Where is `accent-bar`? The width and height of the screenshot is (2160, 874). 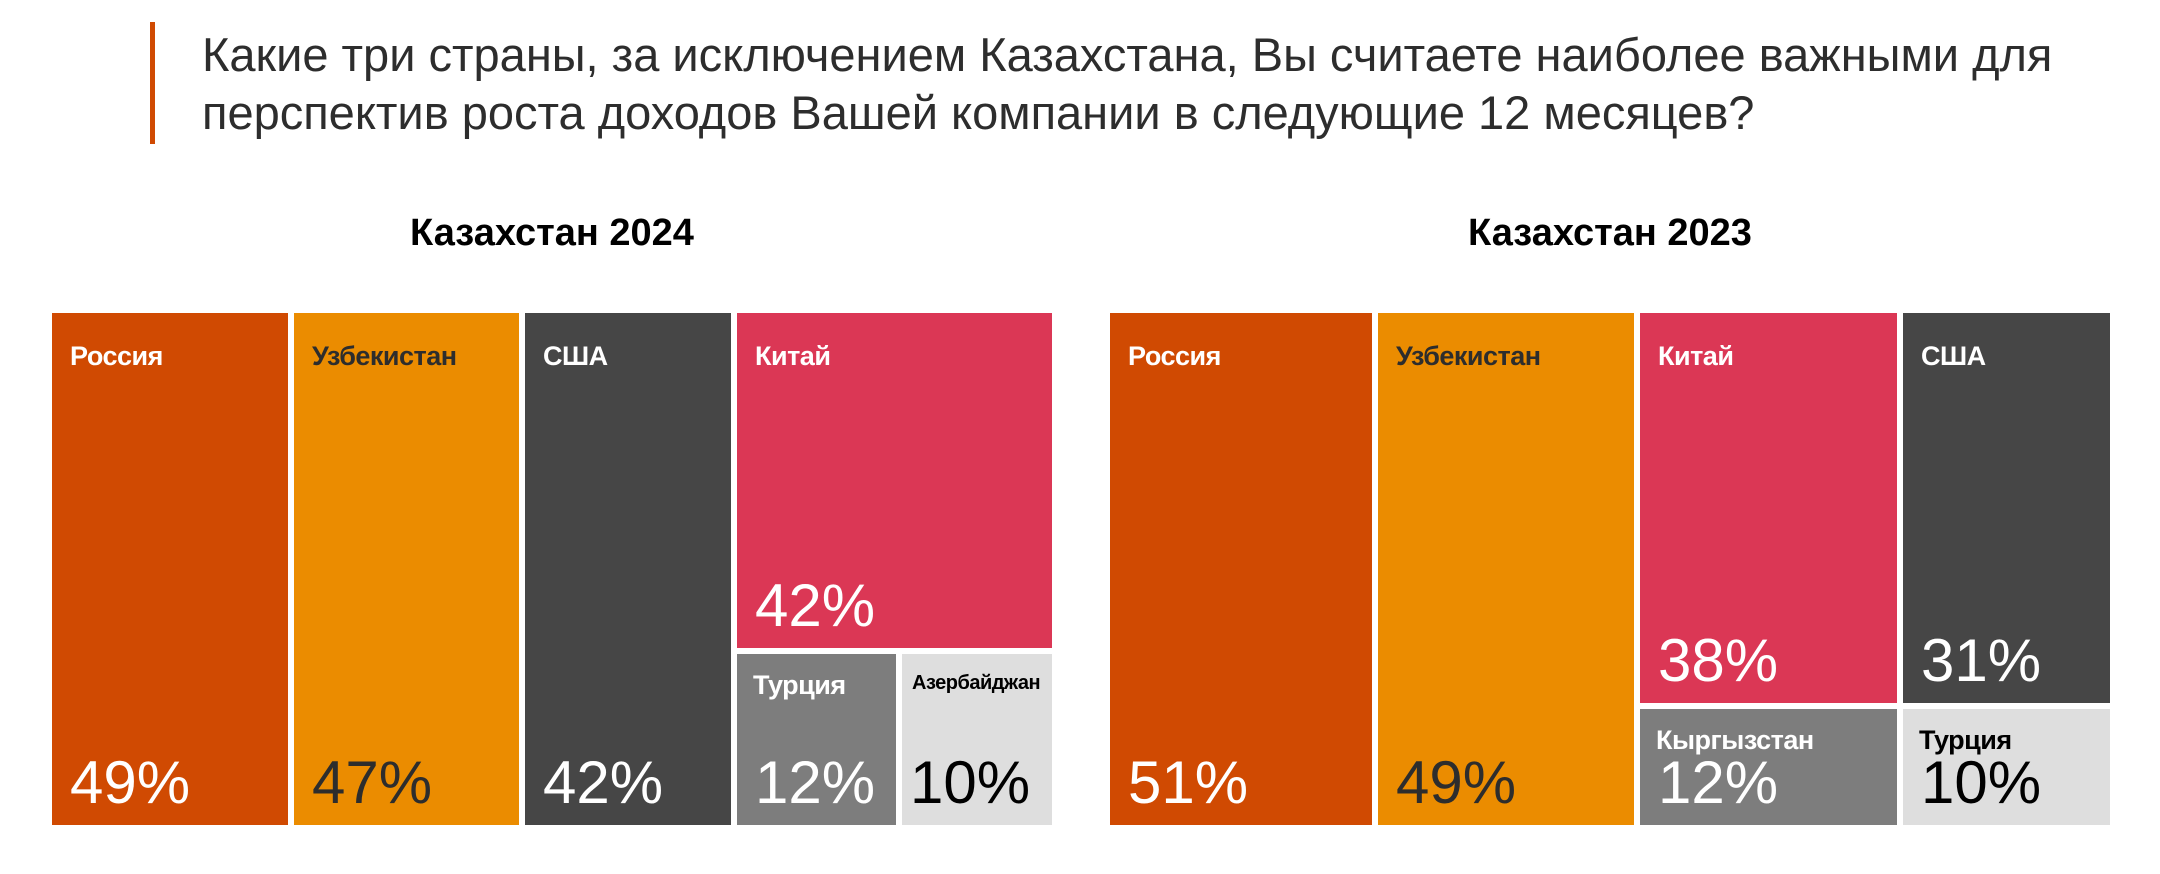 accent-bar is located at coordinates (152, 83).